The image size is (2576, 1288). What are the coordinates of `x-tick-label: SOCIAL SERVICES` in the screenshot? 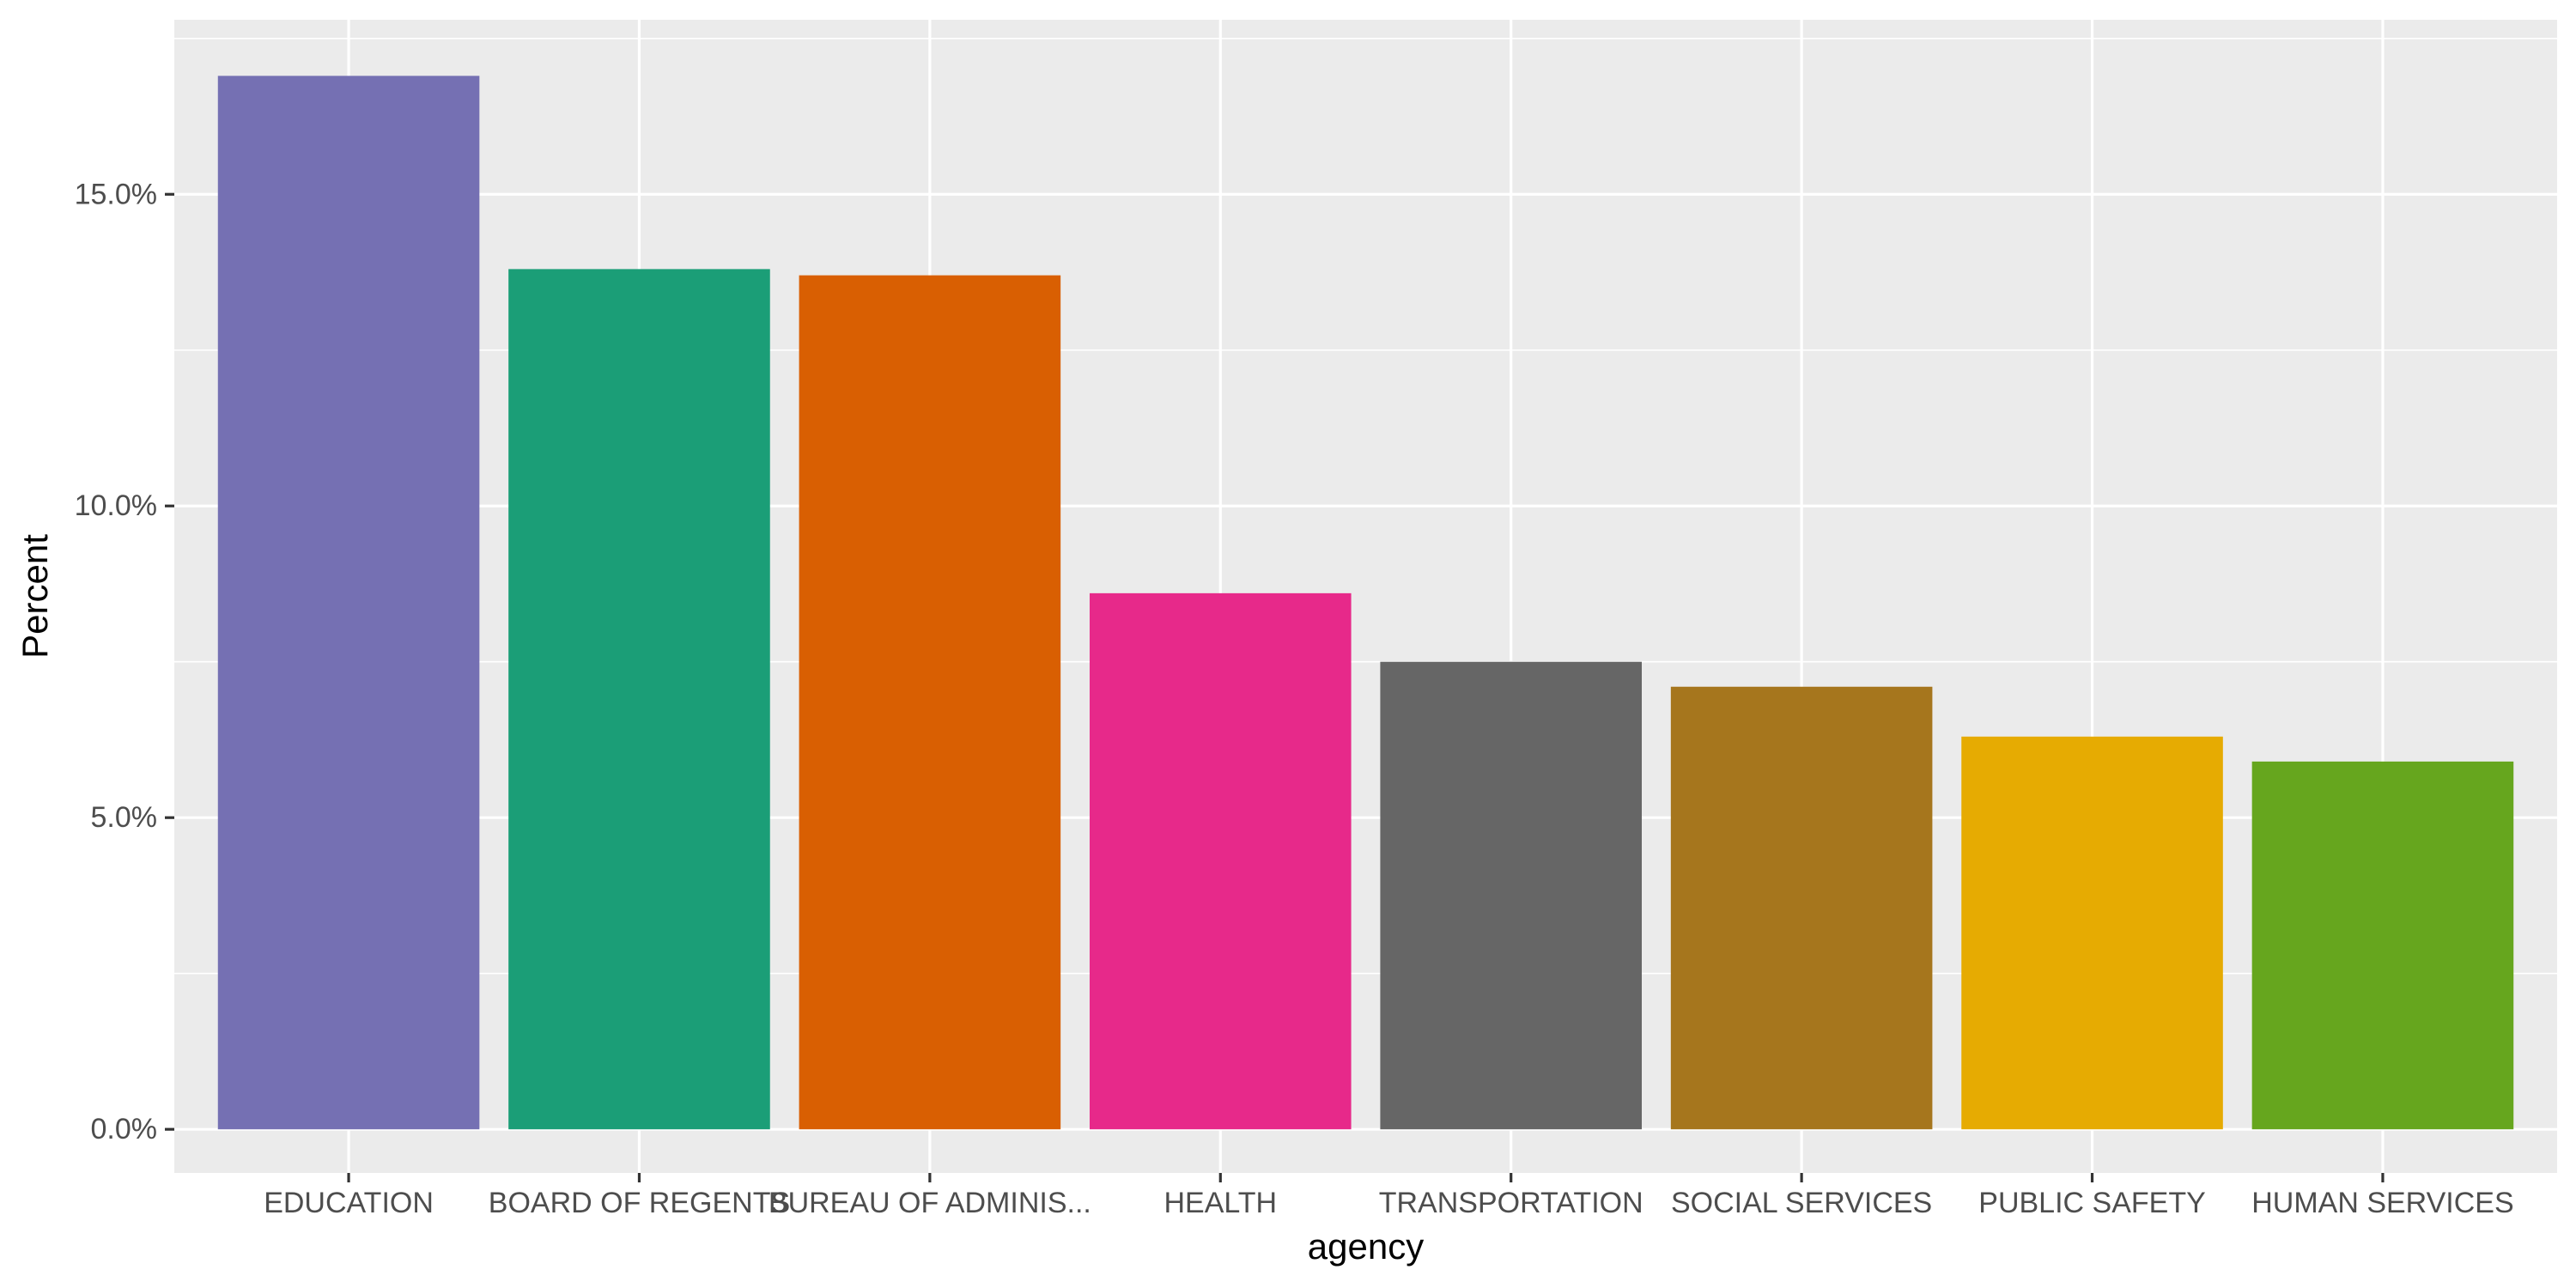 It's located at (1801, 1203).